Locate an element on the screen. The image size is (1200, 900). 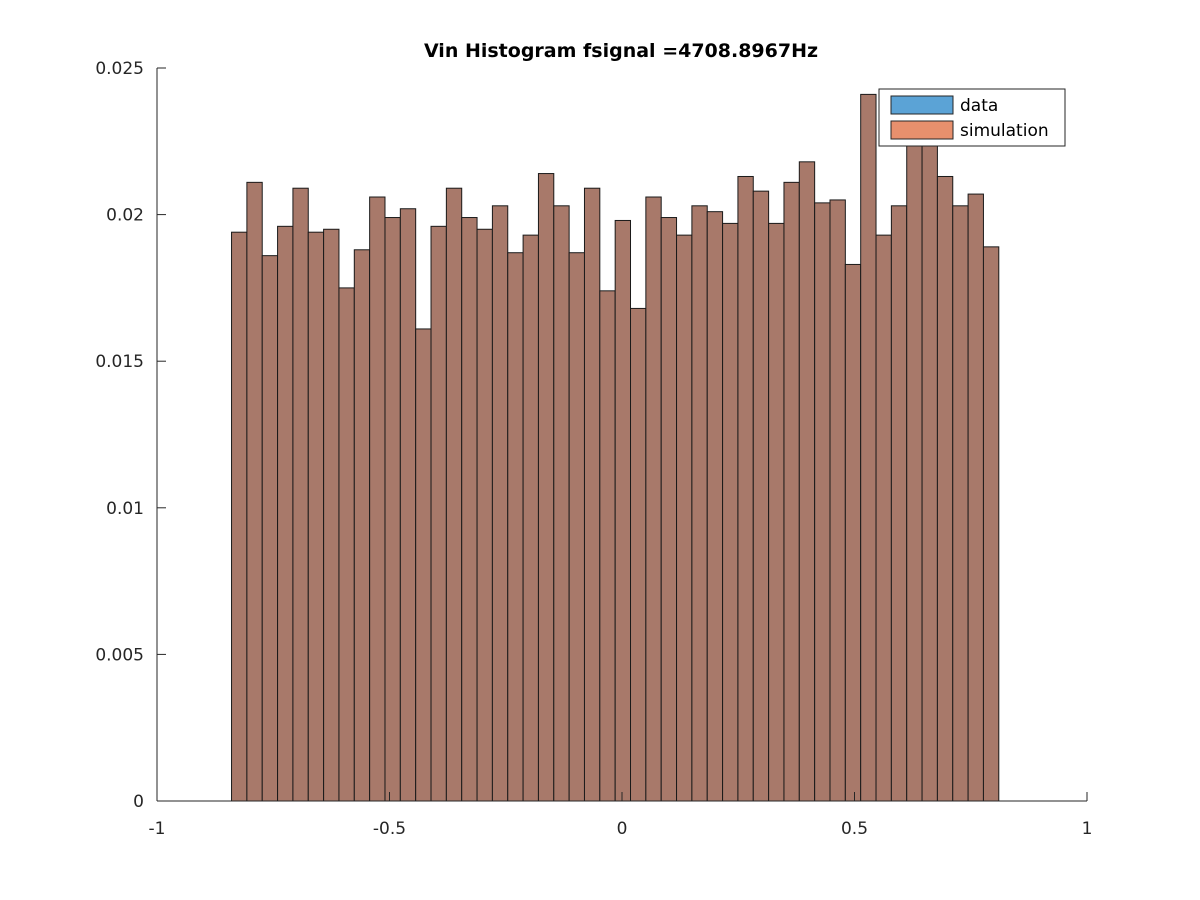
y-tick-label: 0.025 is located at coordinates (119, 69).